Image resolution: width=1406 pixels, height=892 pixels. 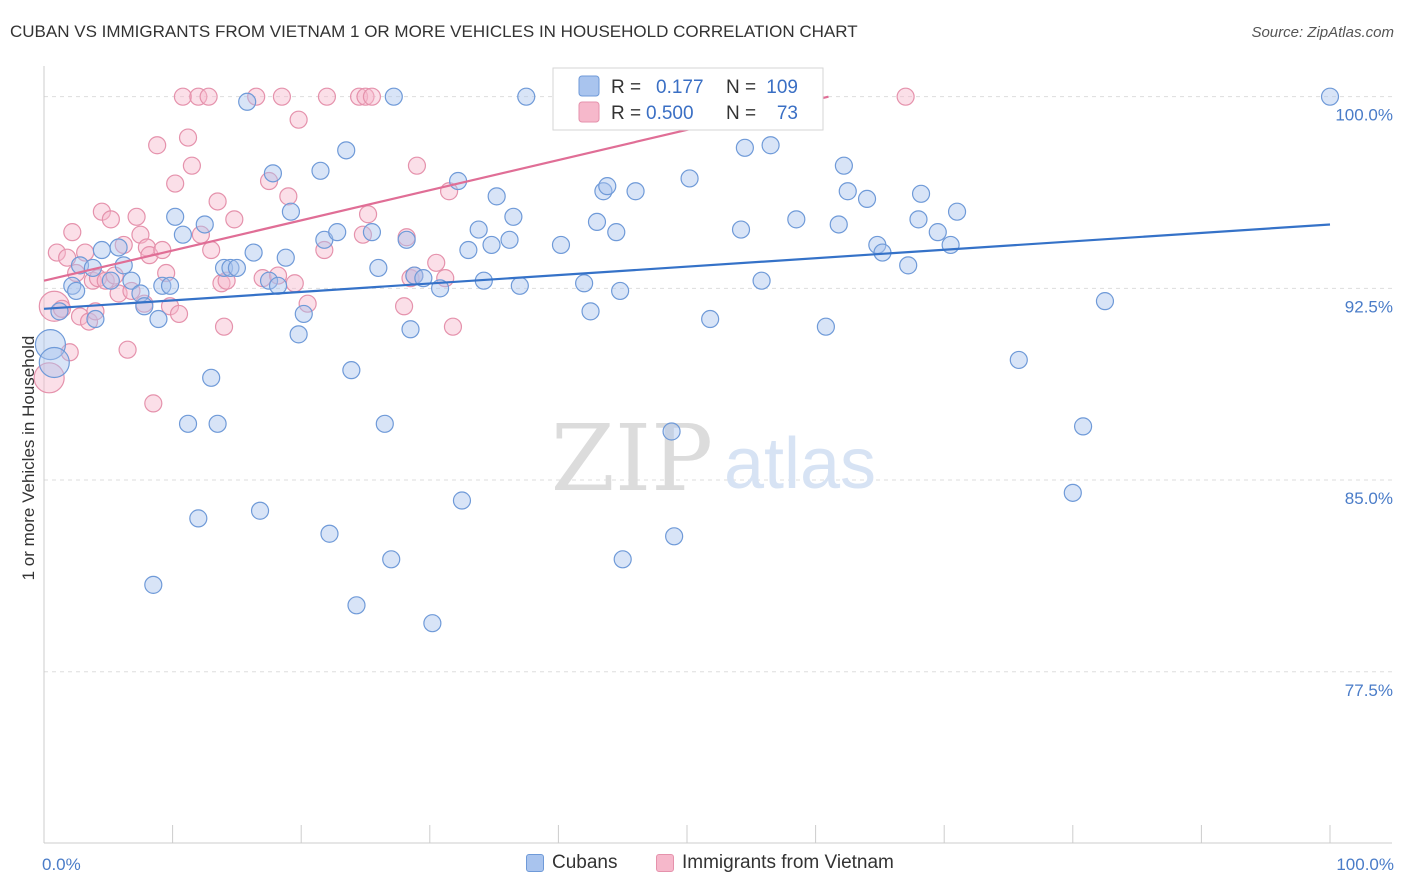 I want to click on stats-r-value-cubans: 0.177, so click(x=680, y=87).